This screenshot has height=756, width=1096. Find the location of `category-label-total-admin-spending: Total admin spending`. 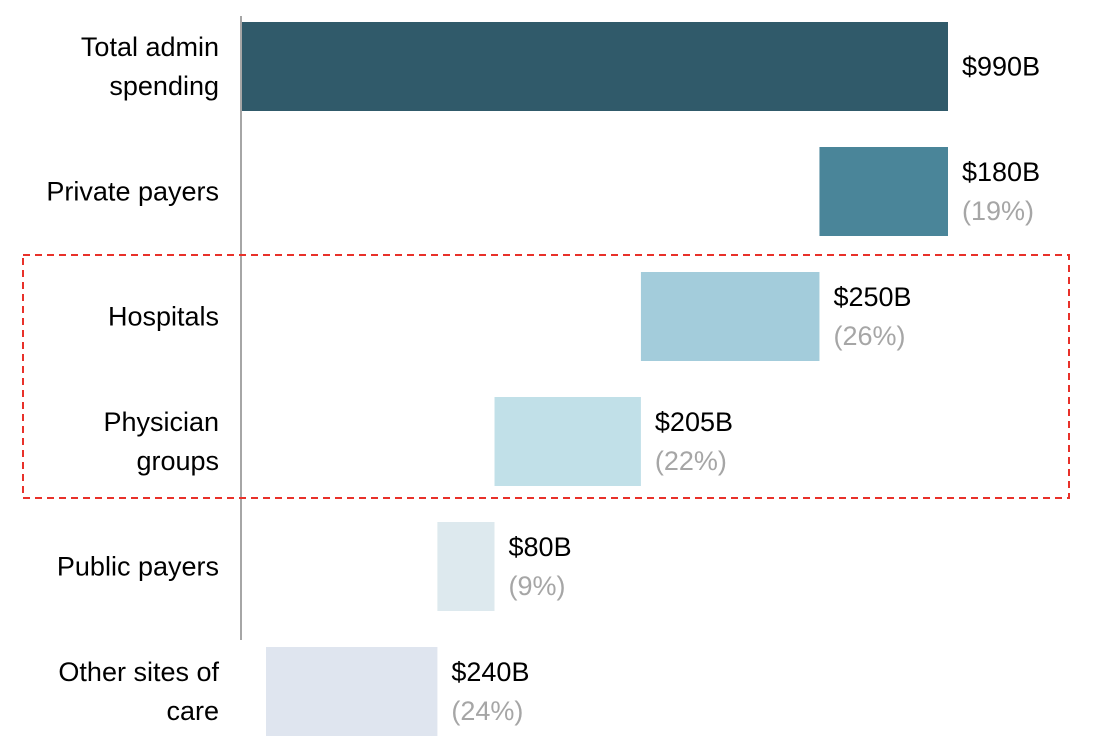

category-label-total-admin-spending: Total admin spending is located at coordinates (150, 66).